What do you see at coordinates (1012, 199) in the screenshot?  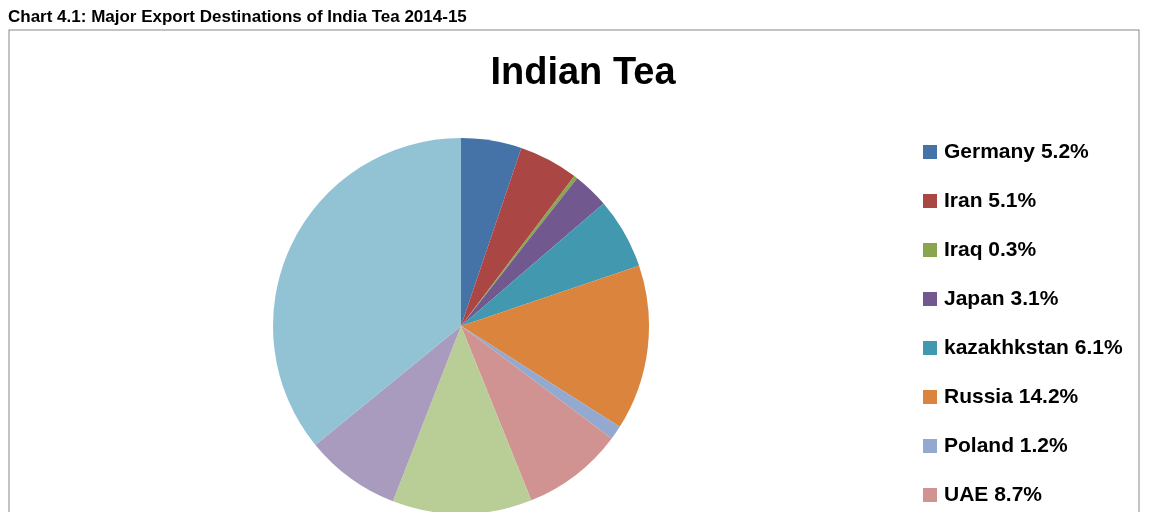 I see `data-label: 5.1%` at bounding box center [1012, 199].